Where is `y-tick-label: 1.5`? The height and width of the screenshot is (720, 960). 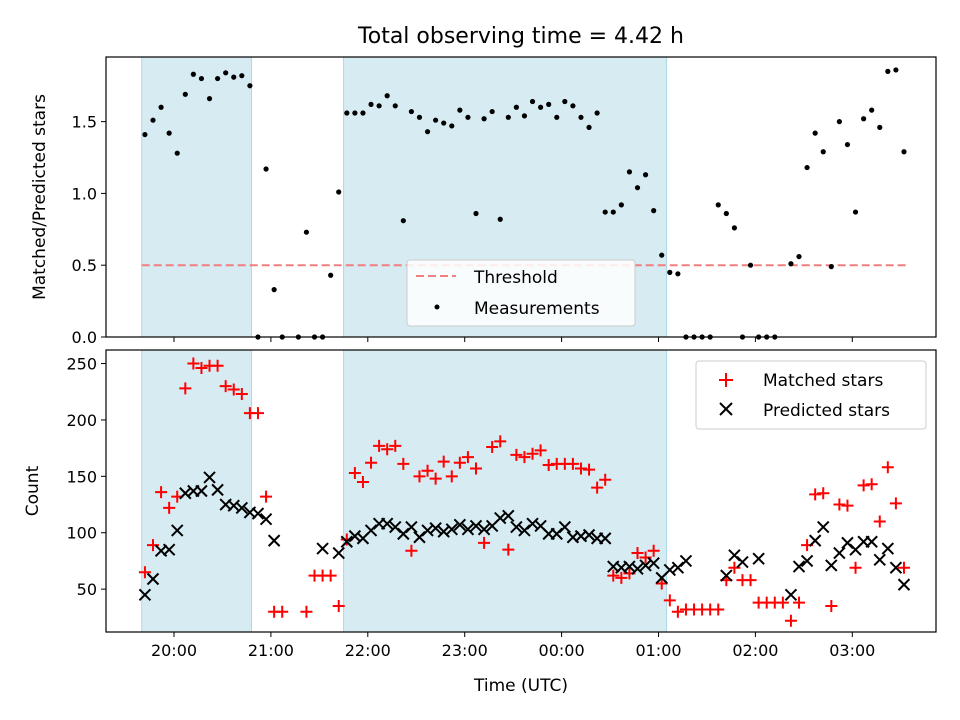 y-tick-label: 1.5 is located at coordinates (84, 122).